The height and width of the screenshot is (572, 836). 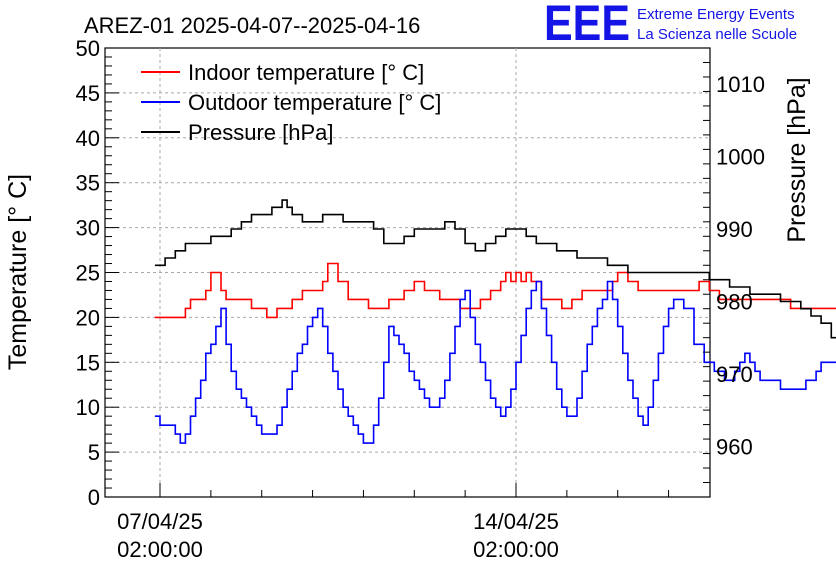 I want to click on legend-label: Indoor temperature [° C], so click(x=306, y=72).